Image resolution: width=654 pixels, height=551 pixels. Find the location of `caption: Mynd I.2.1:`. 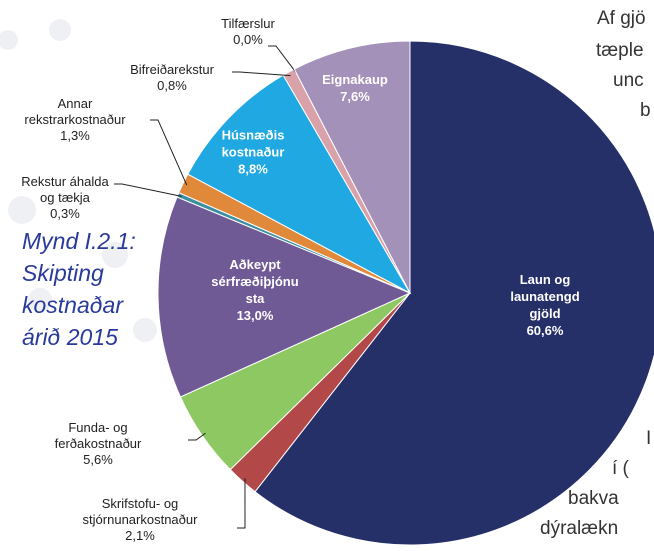

caption: Mynd I.2.1: is located at coordinates (79, 241).